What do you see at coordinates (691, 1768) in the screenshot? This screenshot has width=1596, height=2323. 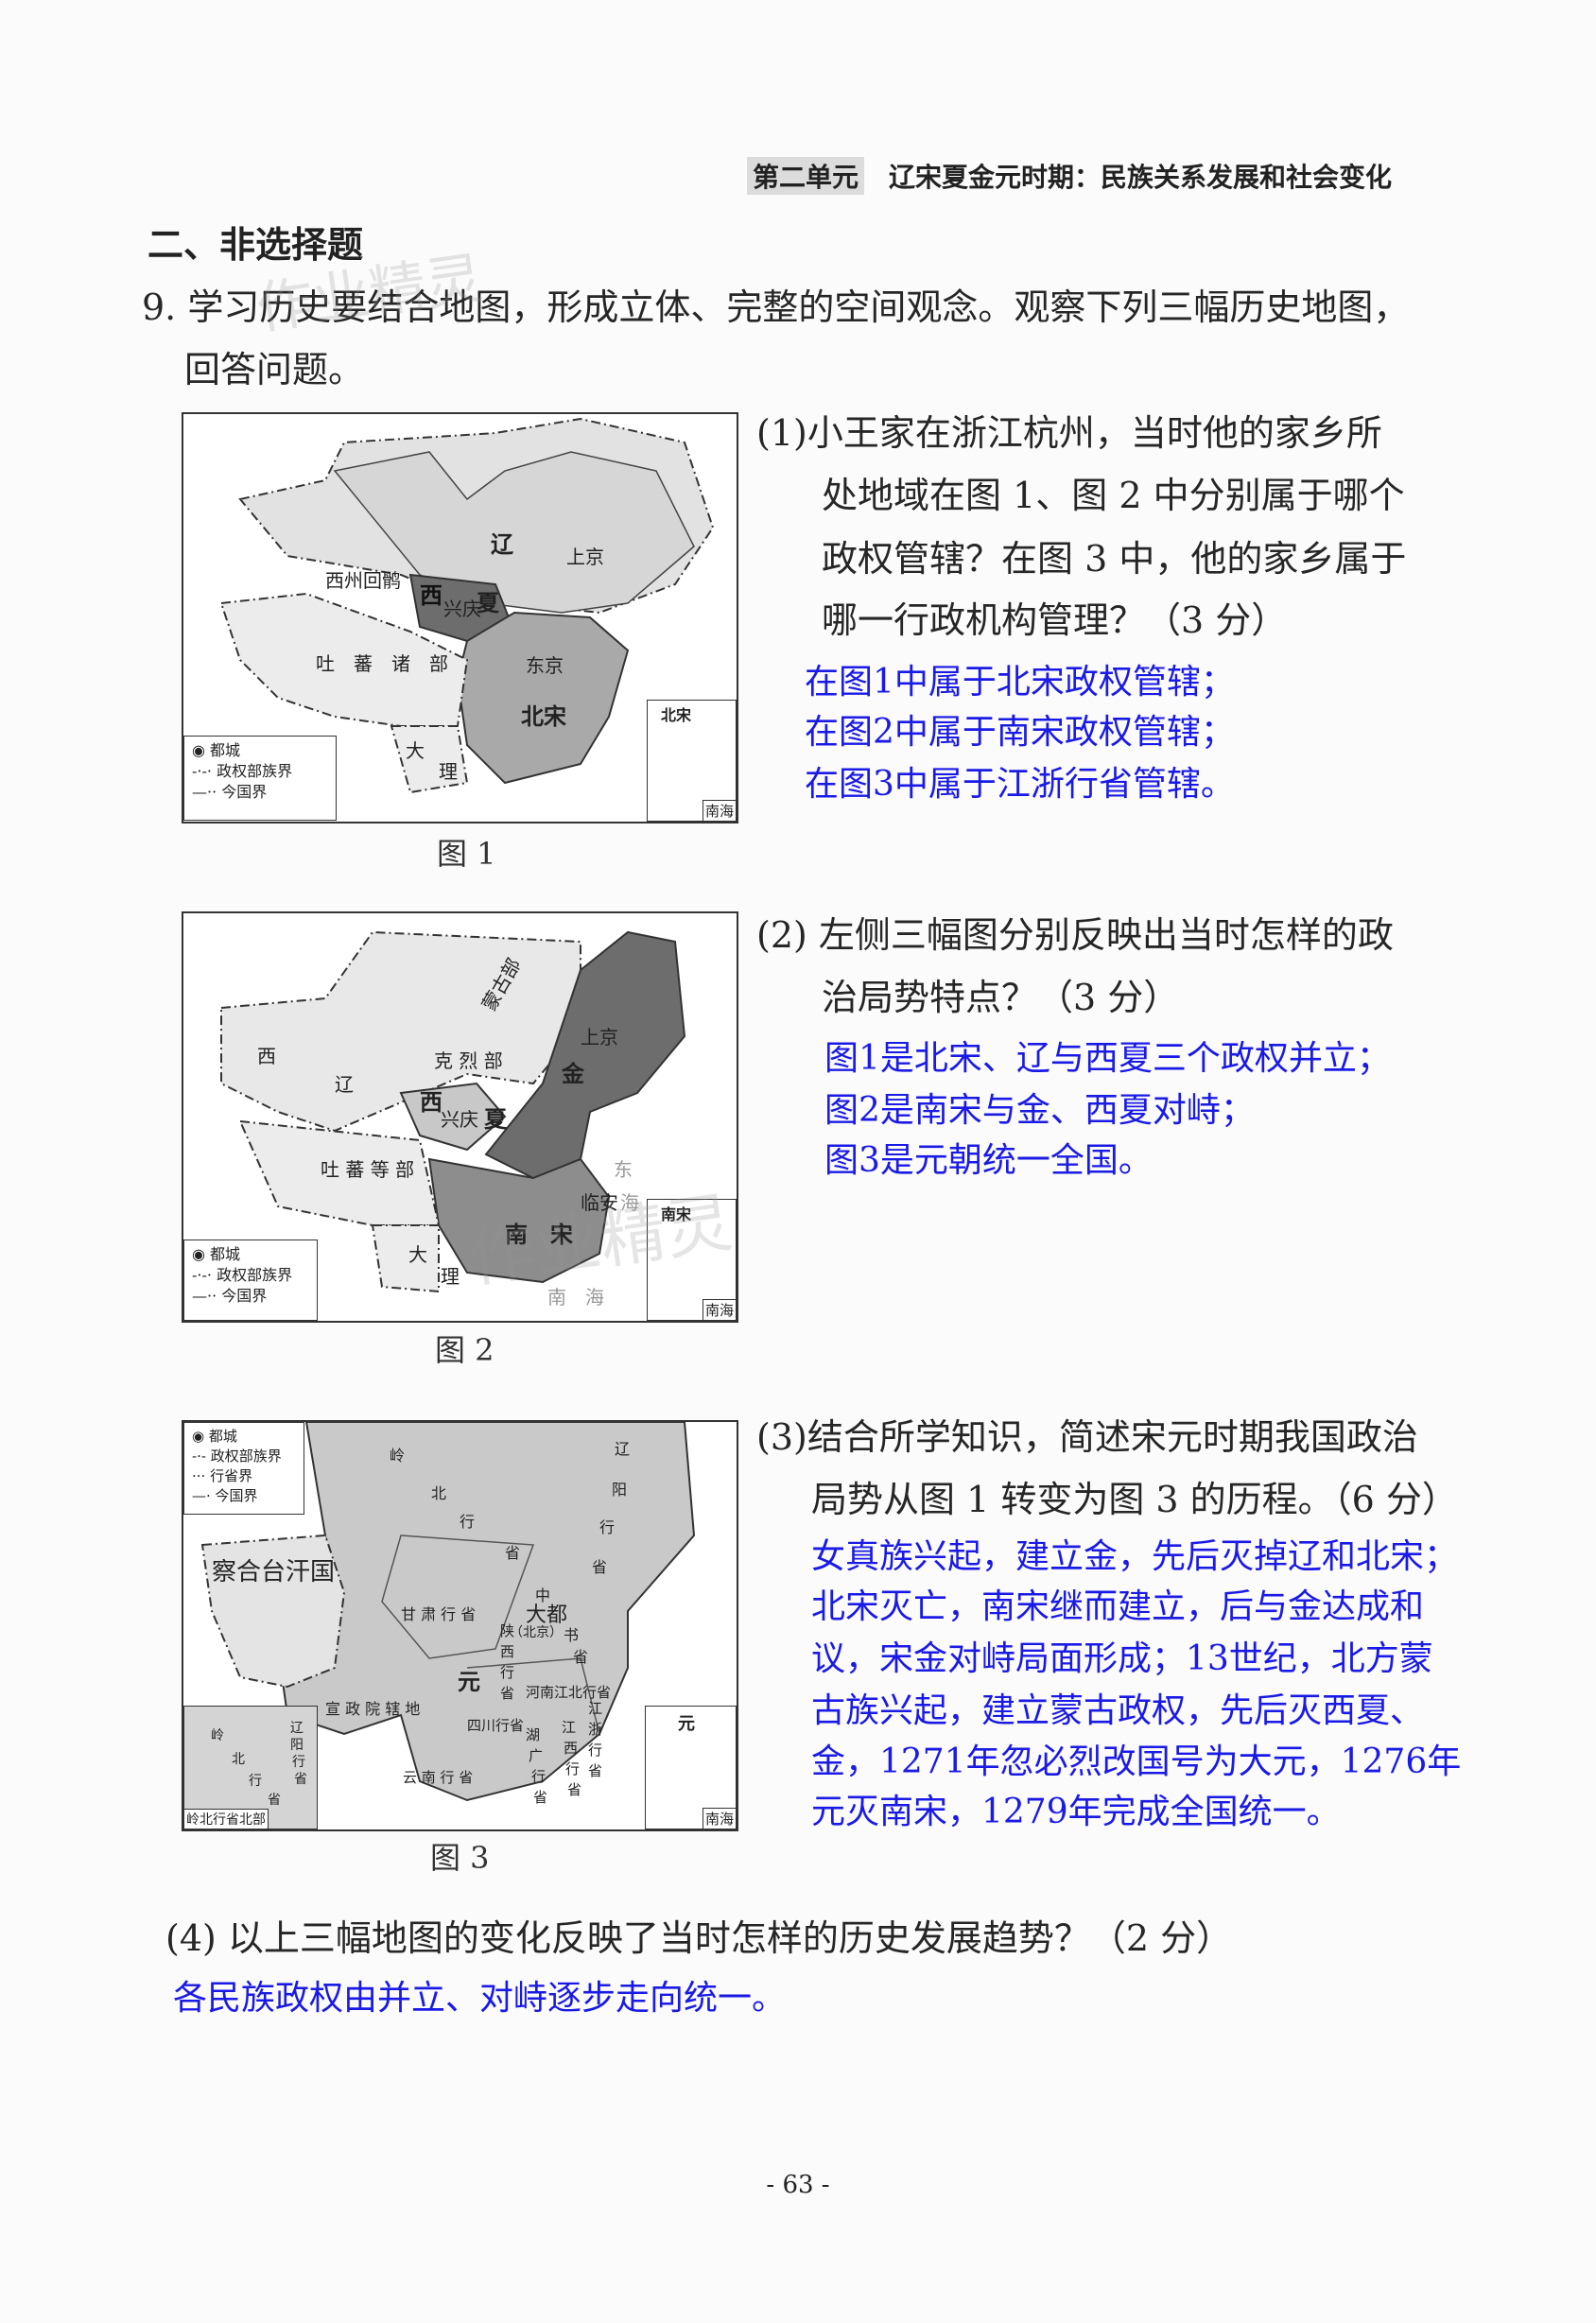 I see `south-sea-inset: 元 南海` at bounding box center [691, 1768].